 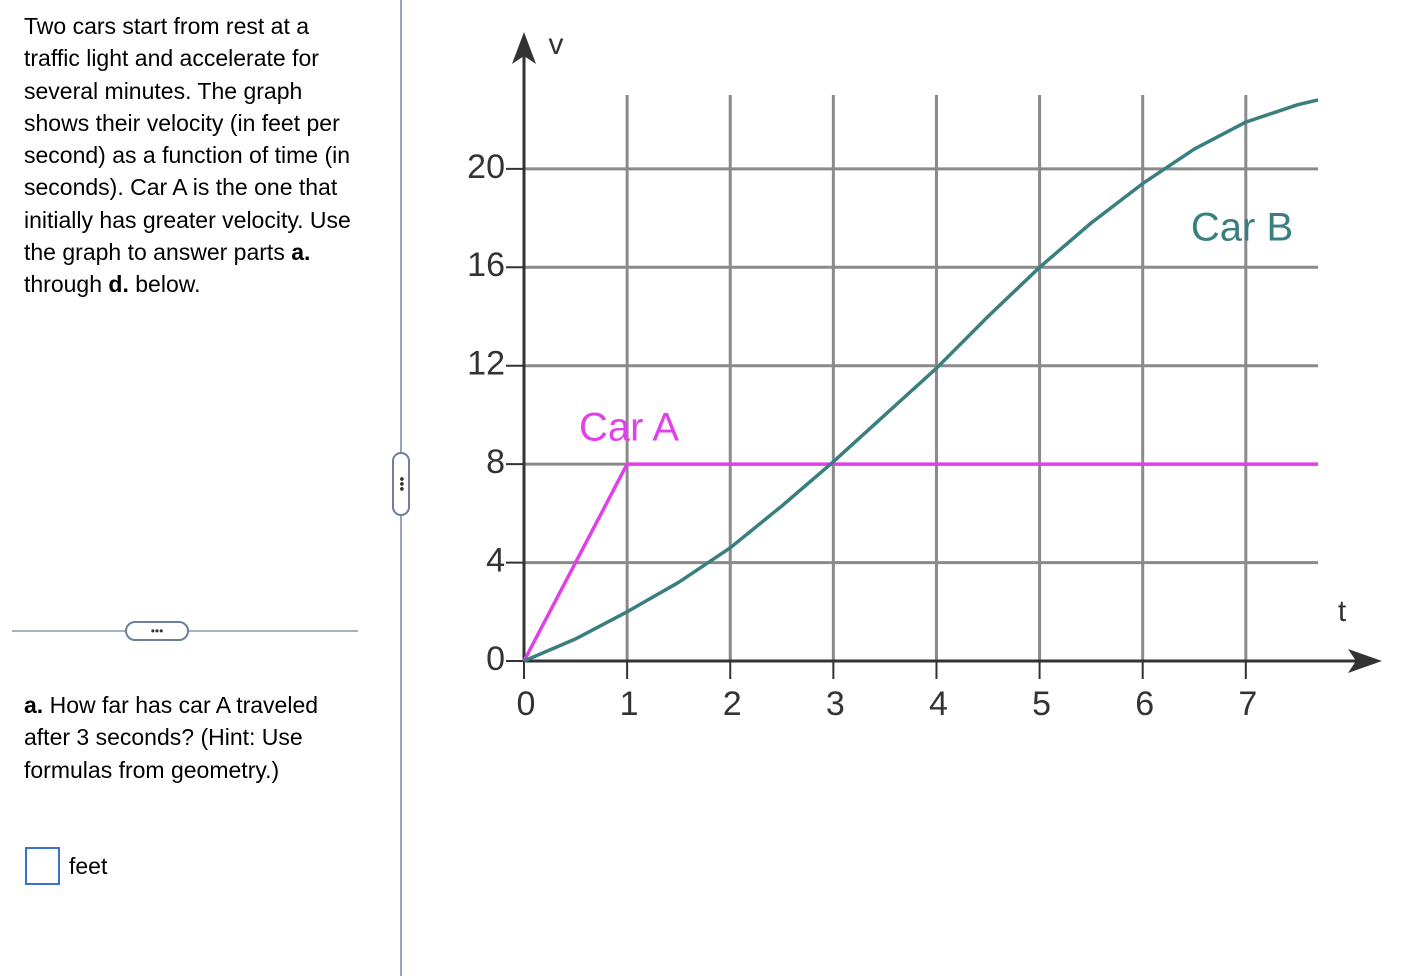 I want to click on series-label: Car A, so click(x=629, y=428).